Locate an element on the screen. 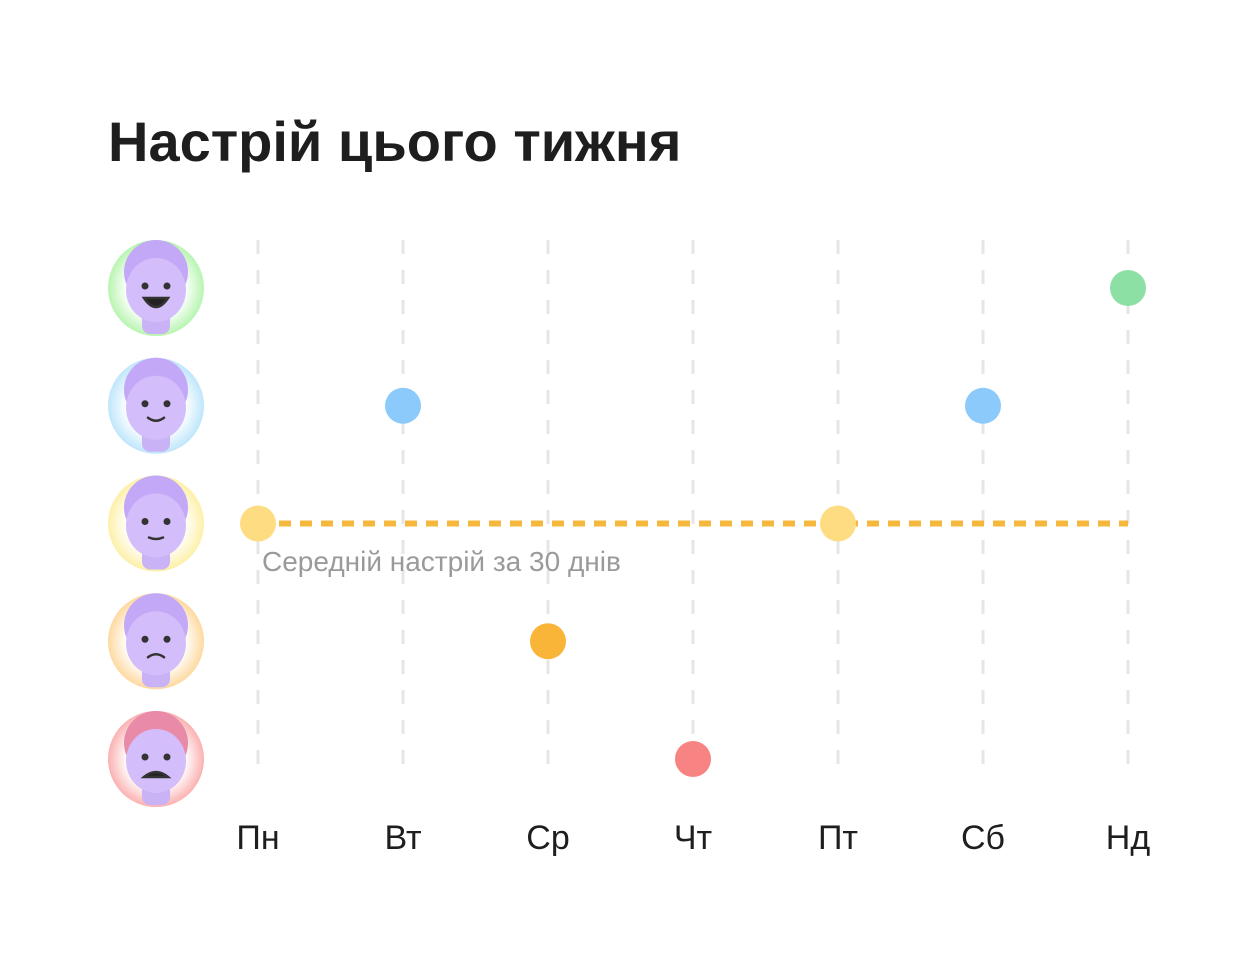  average-label: Середній настрій за 30 днів is located at coordinates (441, 561).